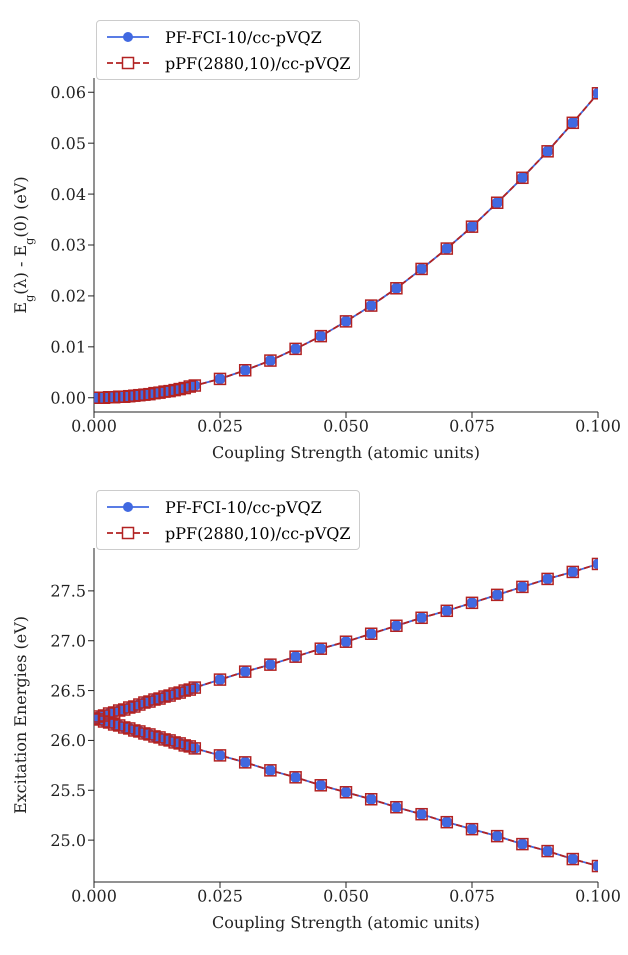  What do you see at coordinates (68, 245) in the screenshot?
I see `y-tick-label: 0.03` at bounding box center [68, 245].